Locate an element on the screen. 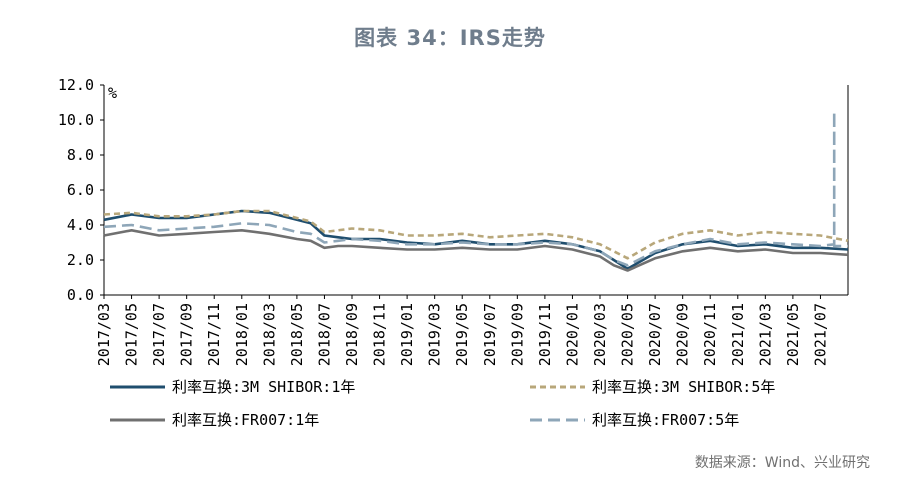 This screenshot has width=900, height=484. legend-label-1: 利率互换:3M SHIBOR:1年 is located at coordinates (263, 387).